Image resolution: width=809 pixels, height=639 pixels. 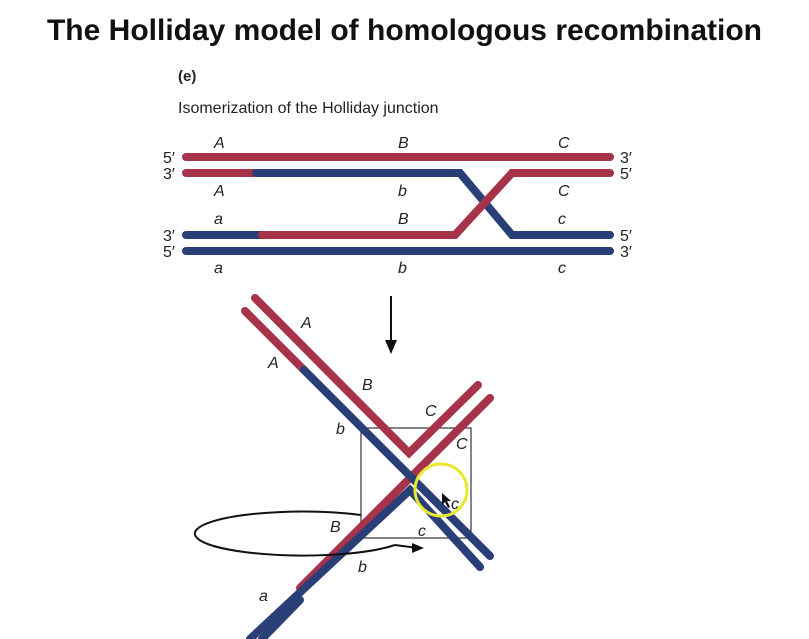 I want to click on label-C-outer: C, so click(x=431, y=411).